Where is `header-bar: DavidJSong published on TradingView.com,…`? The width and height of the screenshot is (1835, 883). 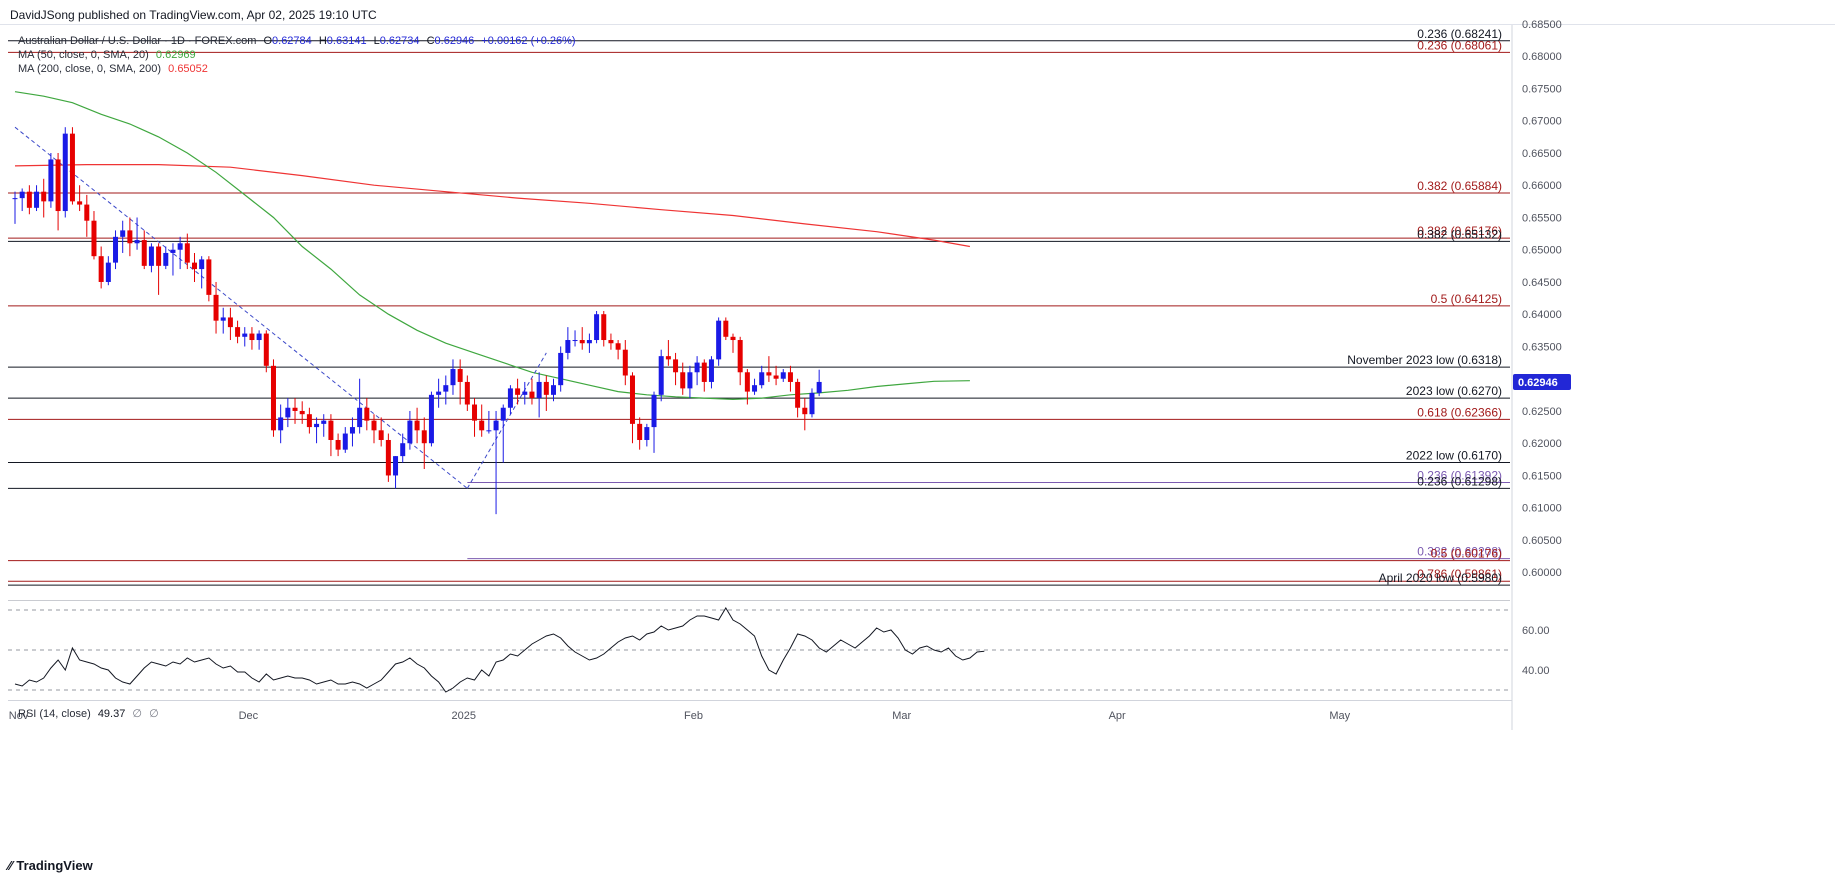
header-bar: DavidJSong published on TradingView.com,… is located at coordinates (917, 12).